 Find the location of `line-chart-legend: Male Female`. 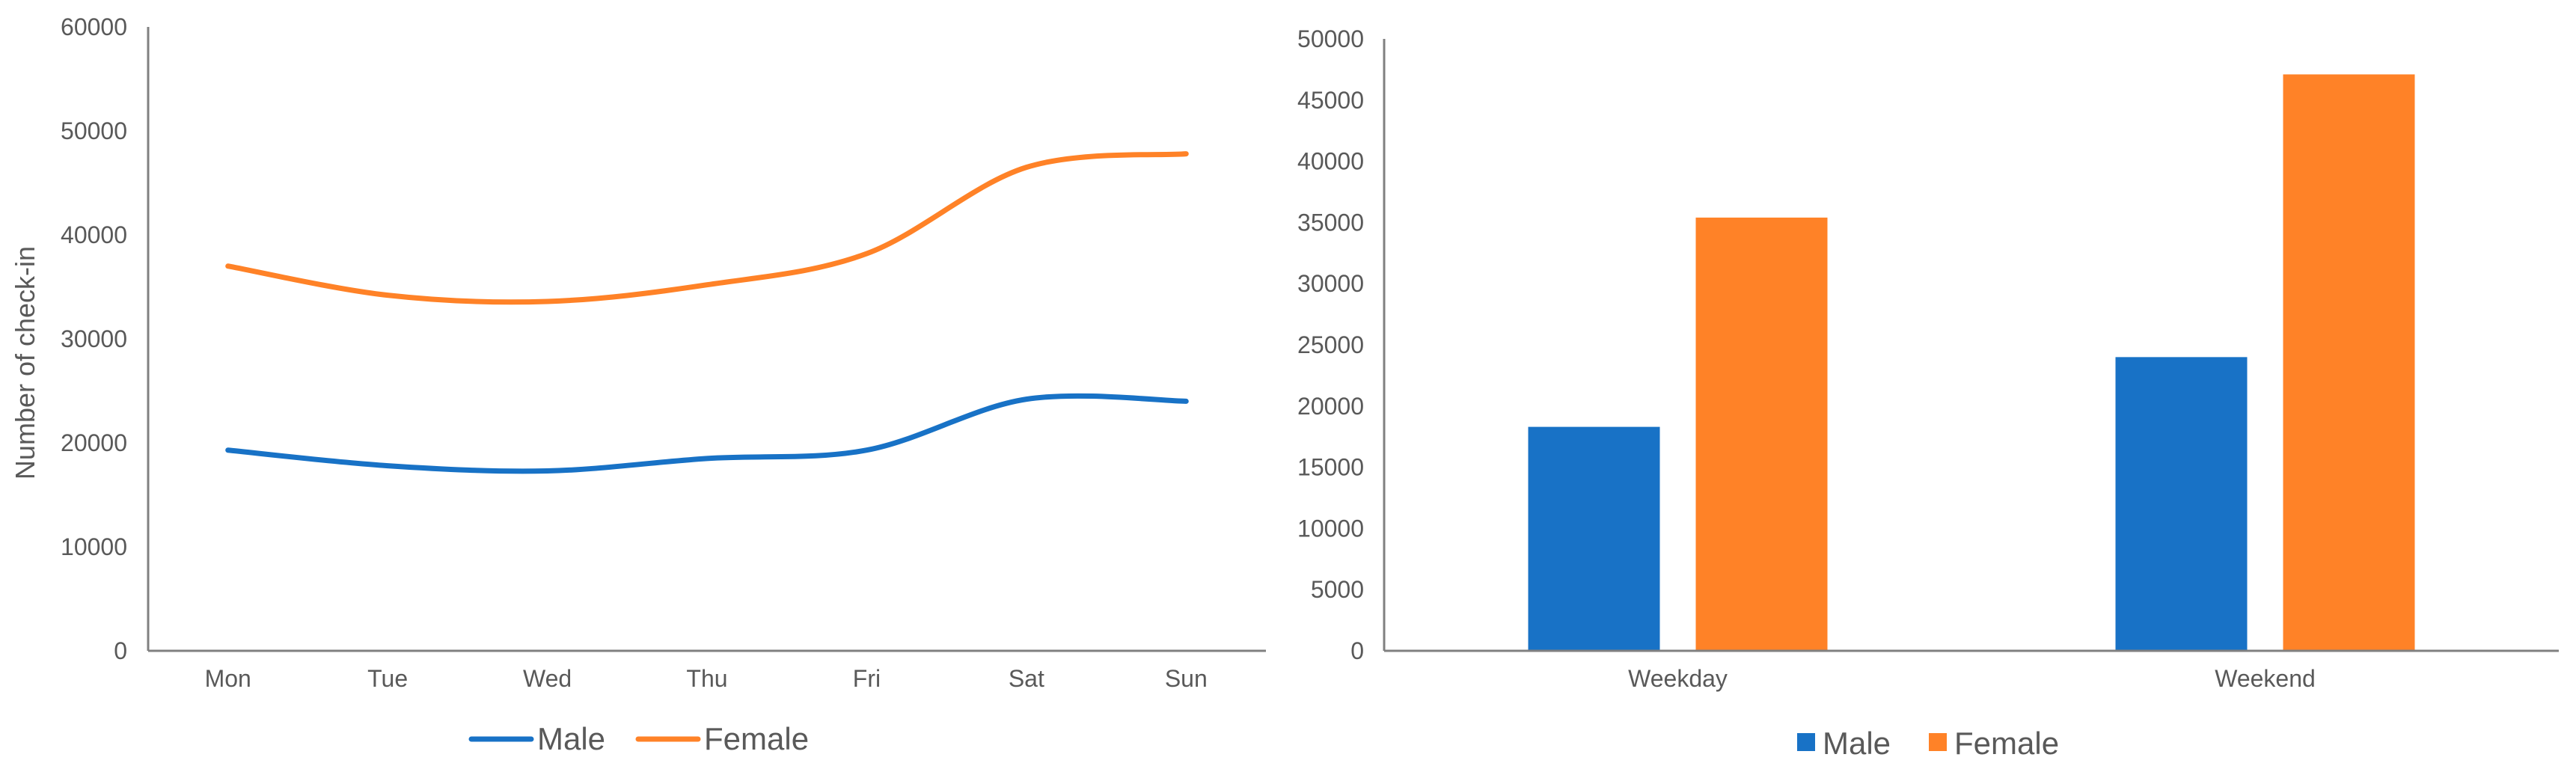

line-chart-legend: Male Female is located at coordinates (638, 738).